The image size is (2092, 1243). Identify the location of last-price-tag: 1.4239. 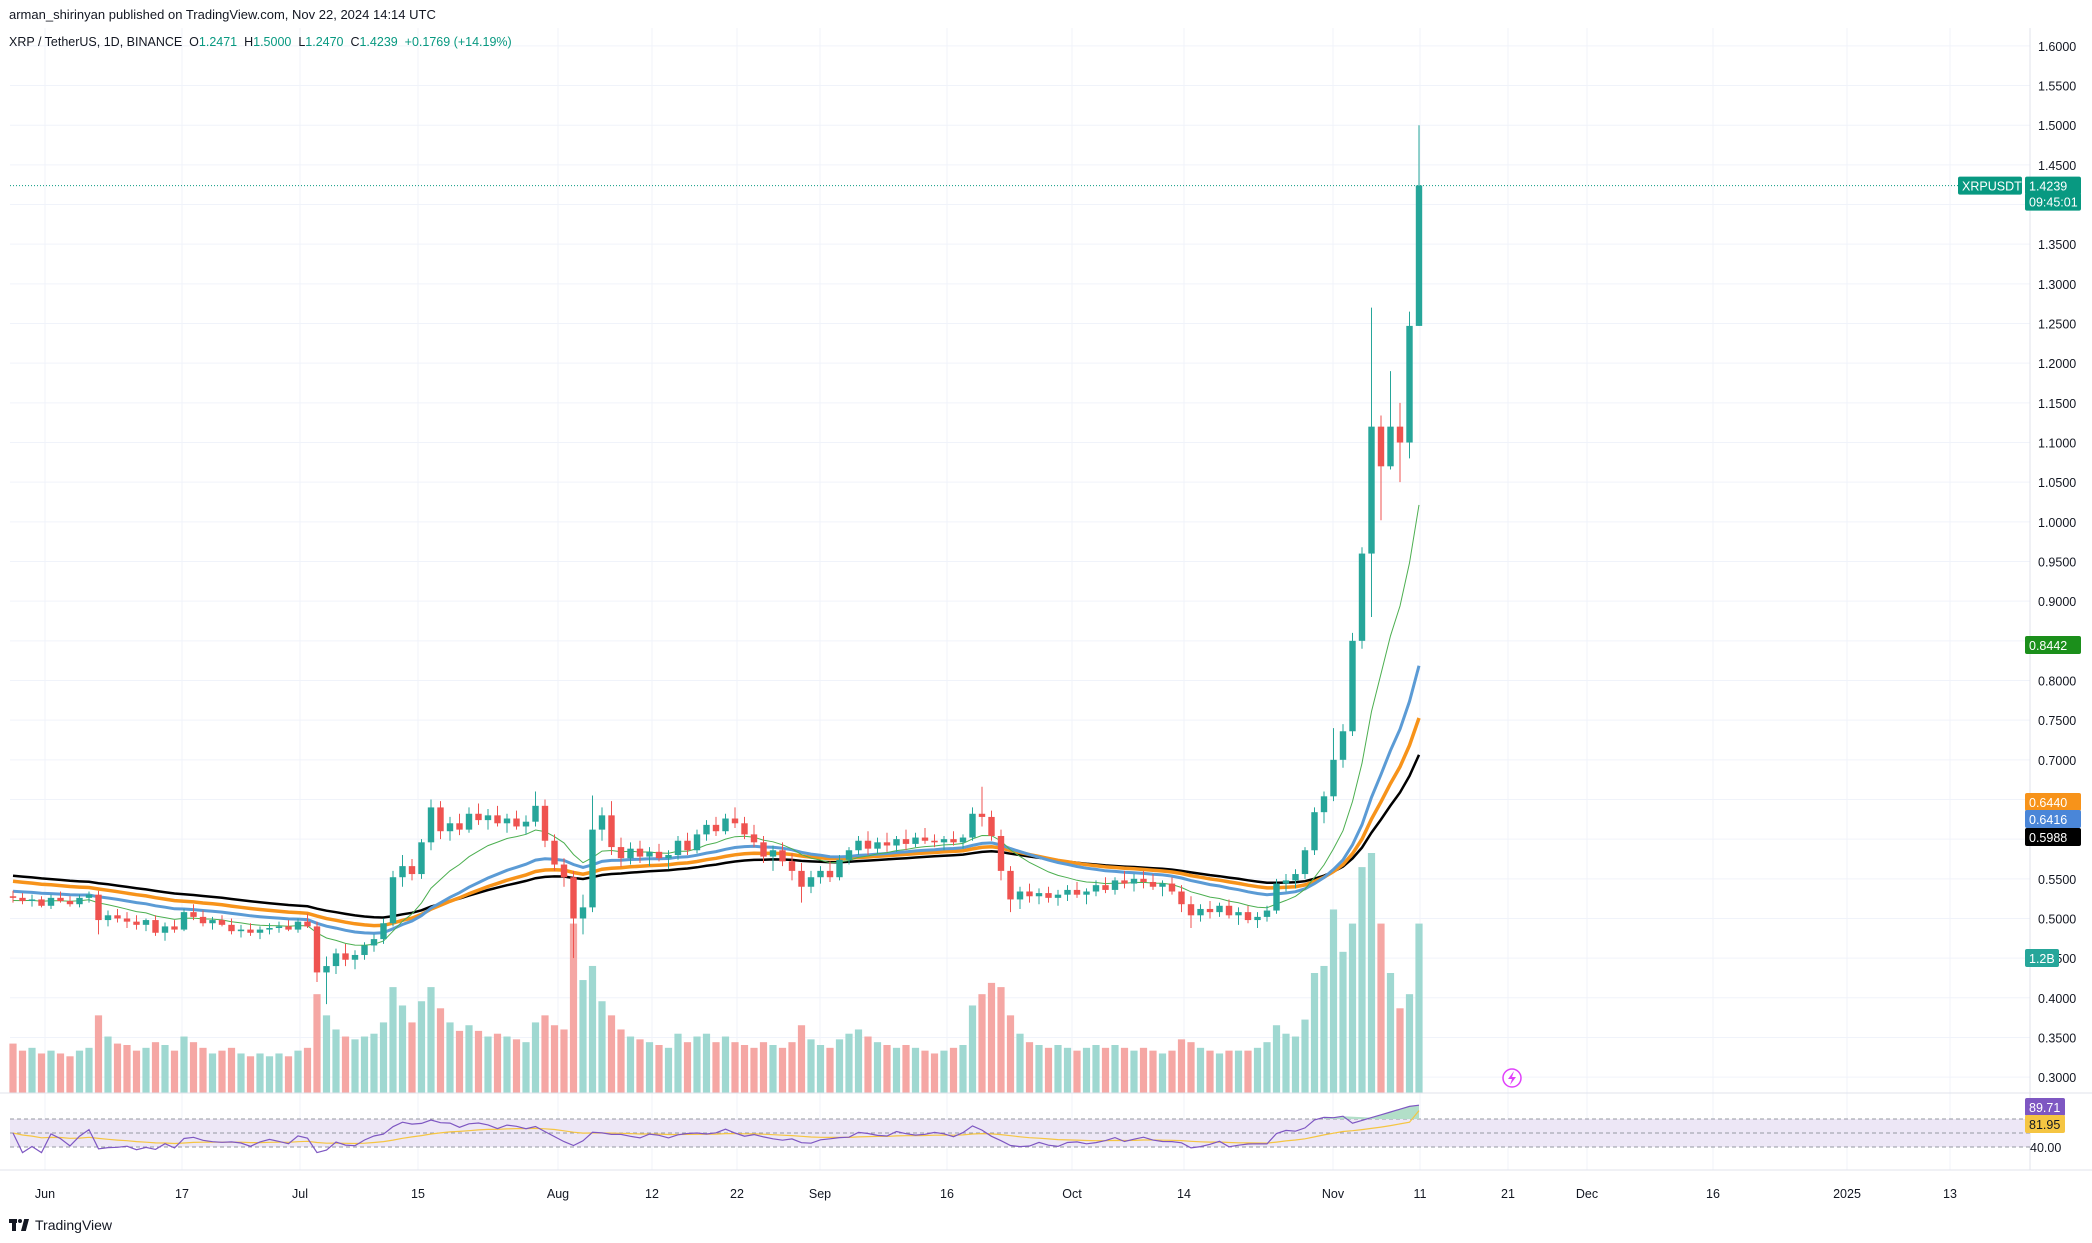
(2053, 185).